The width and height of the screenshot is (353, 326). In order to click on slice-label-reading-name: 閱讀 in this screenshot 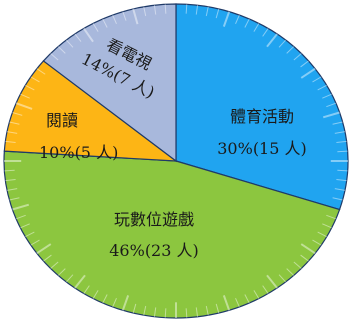, I will do `click(62, 120)`.